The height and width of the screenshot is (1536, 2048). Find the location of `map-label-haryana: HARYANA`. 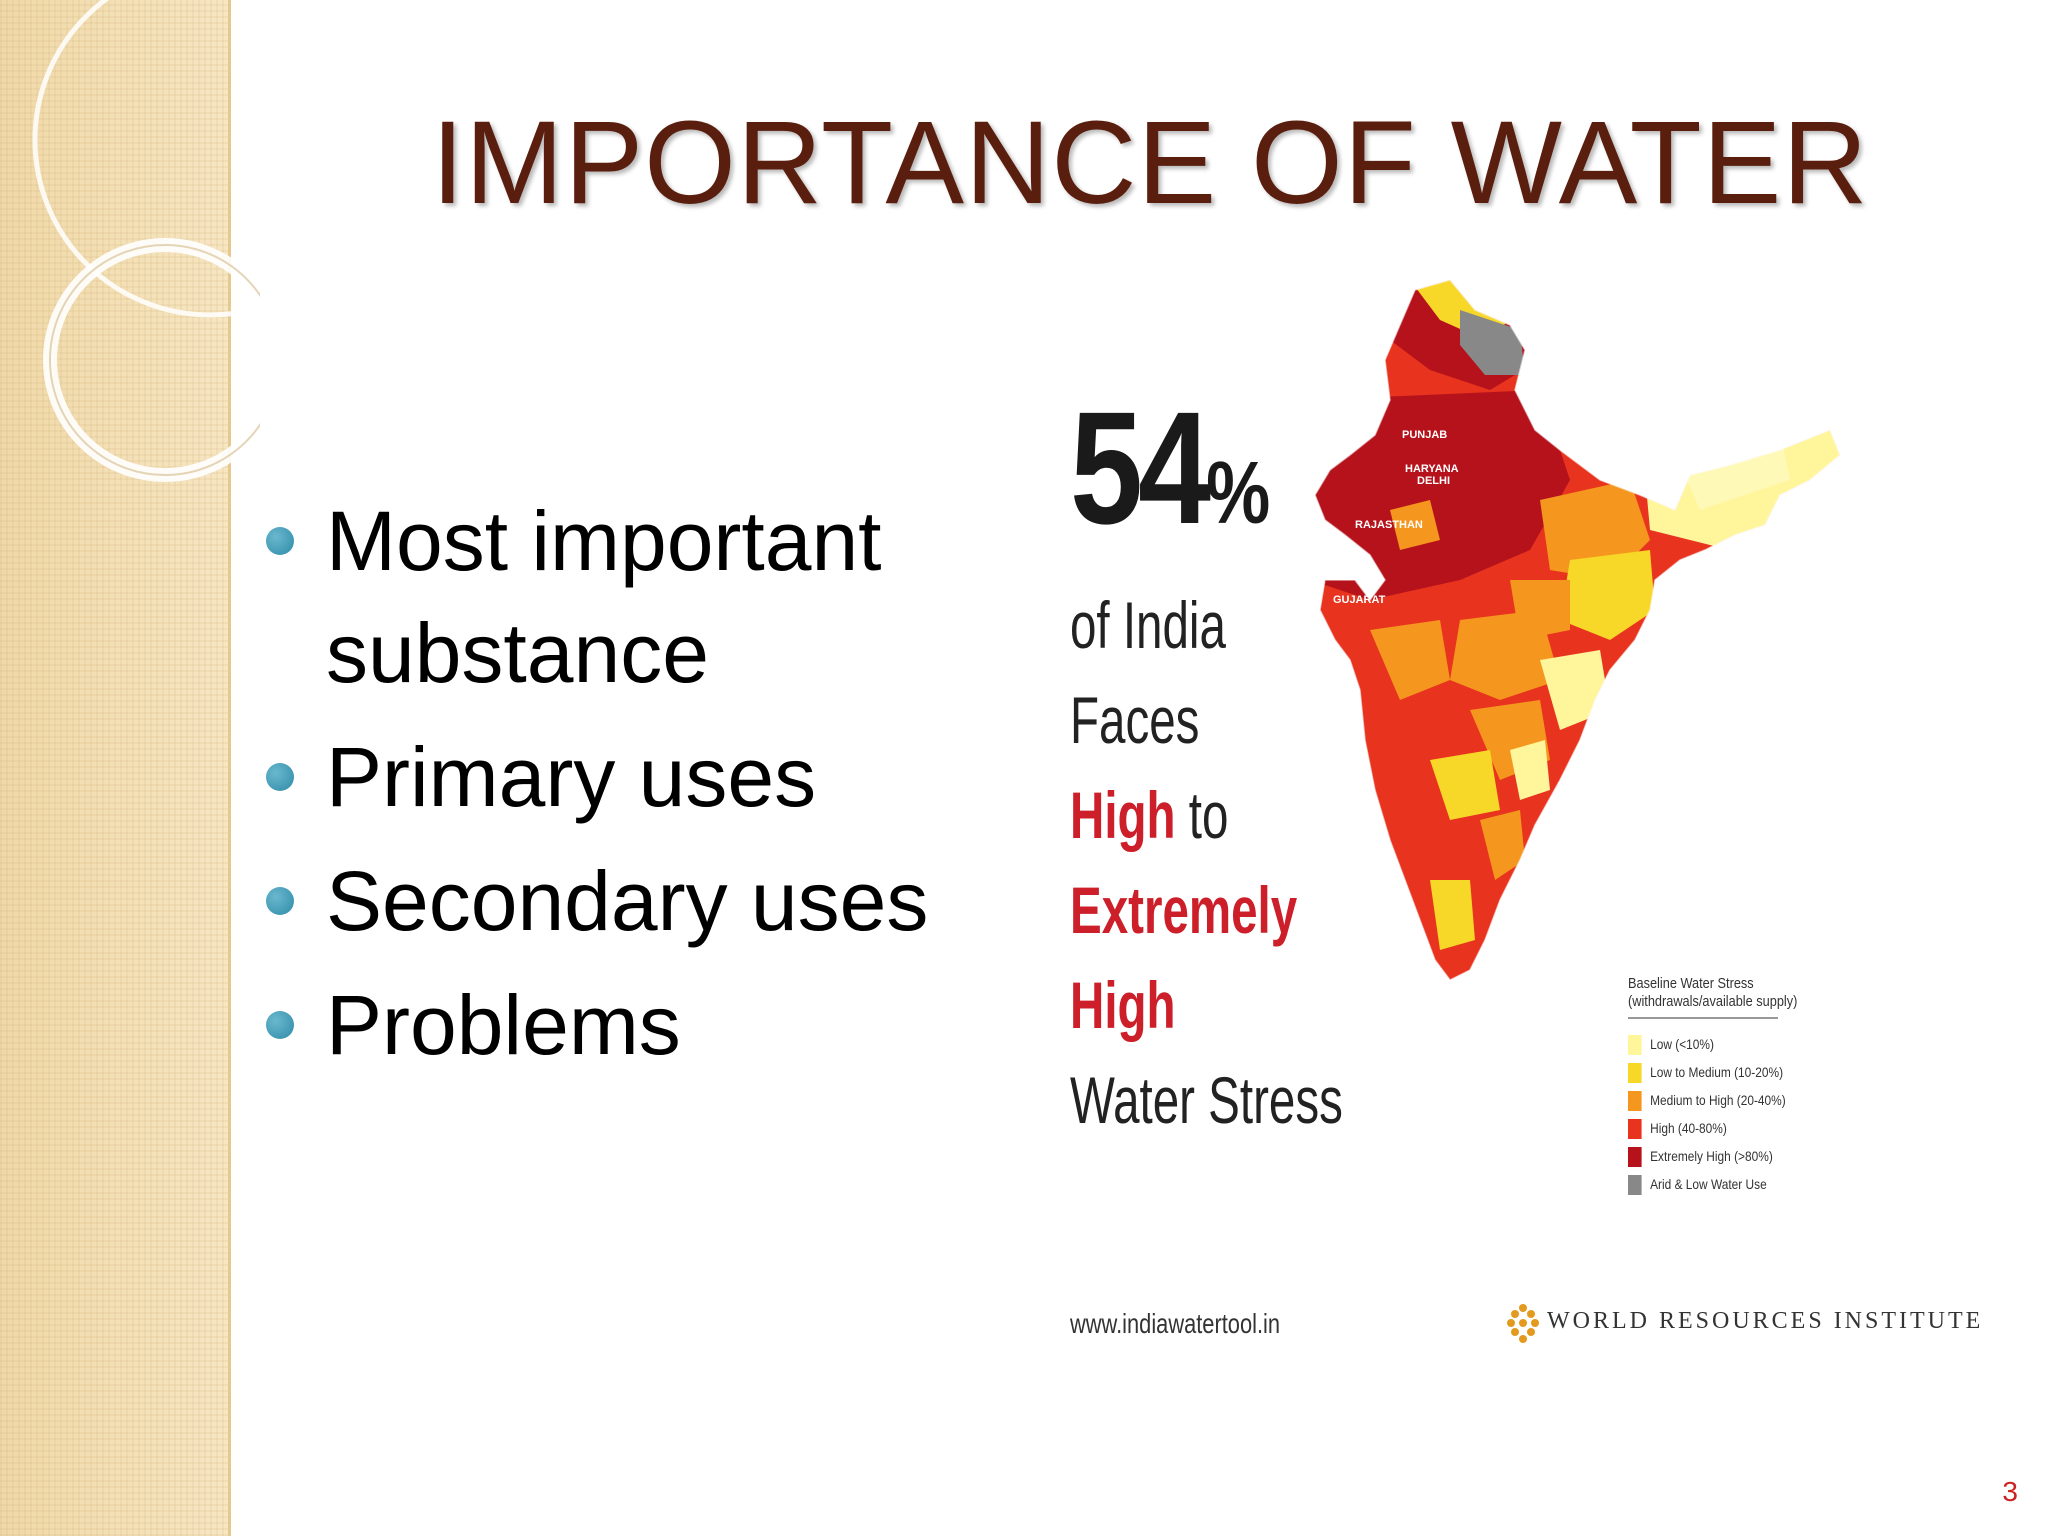

map-label-haryana: HARYANA is located at coordinates (1432, 469).